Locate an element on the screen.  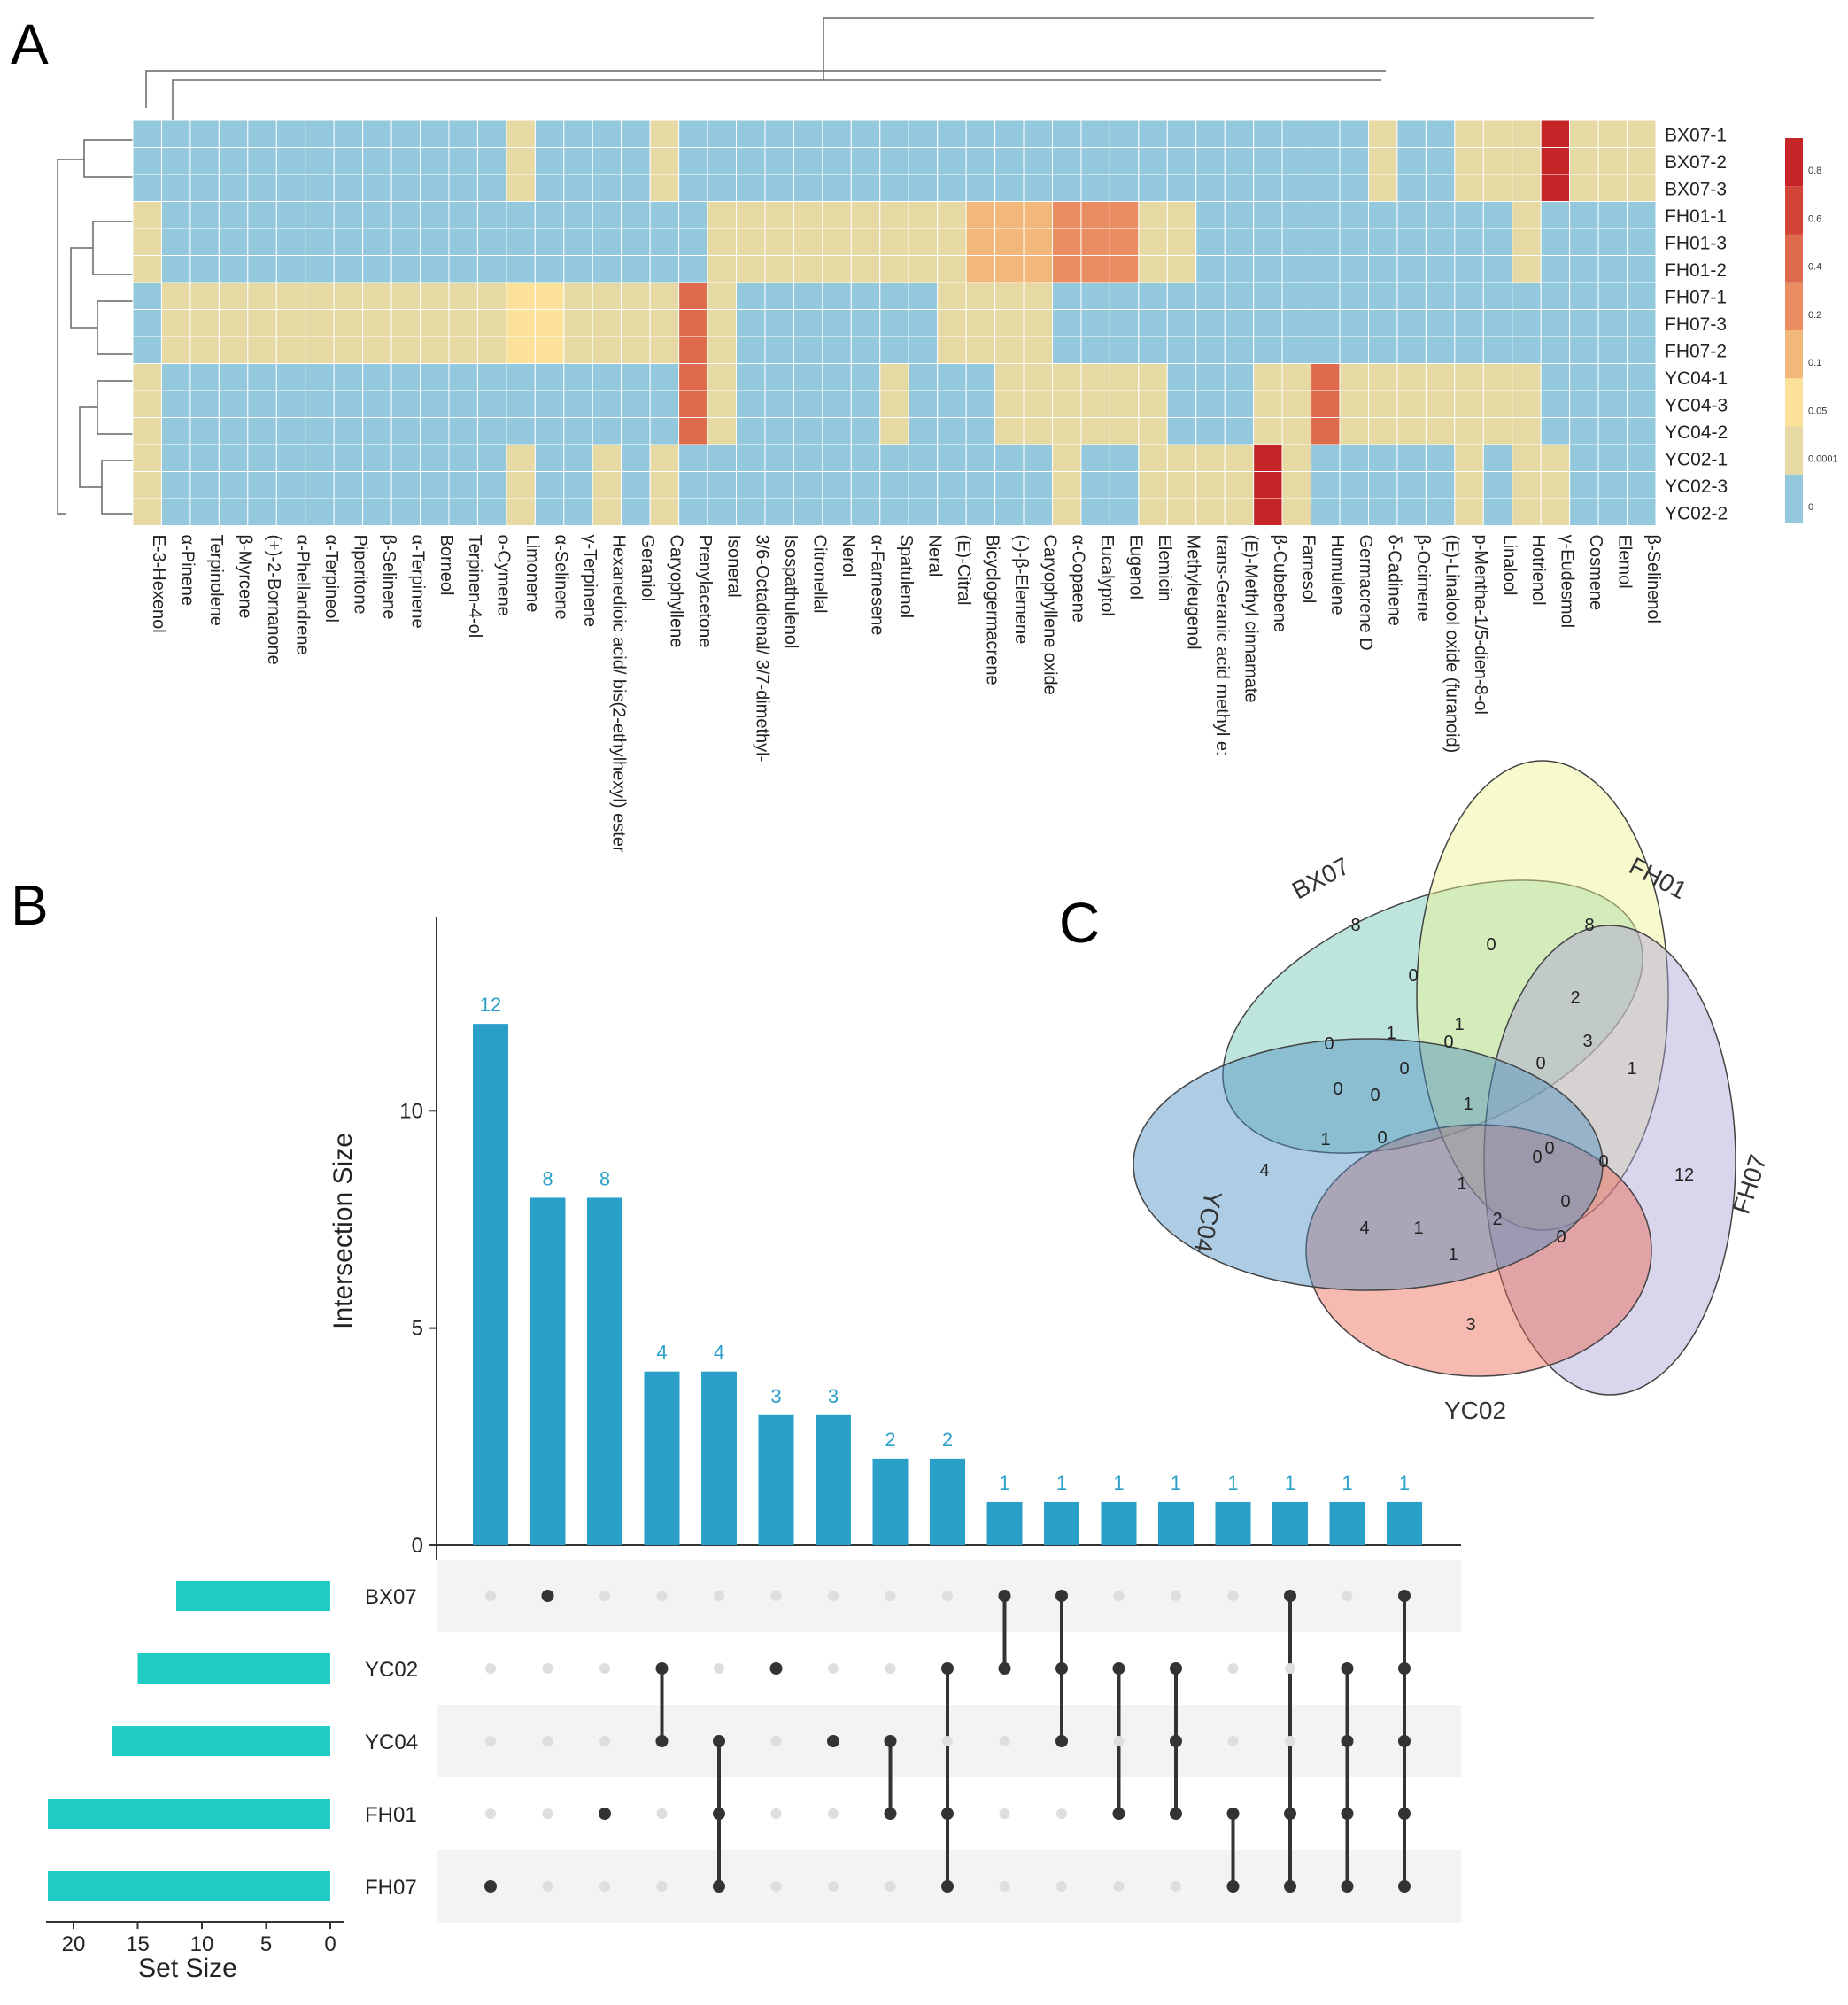
intersection-matrix is located at coordinates (947, 1741).